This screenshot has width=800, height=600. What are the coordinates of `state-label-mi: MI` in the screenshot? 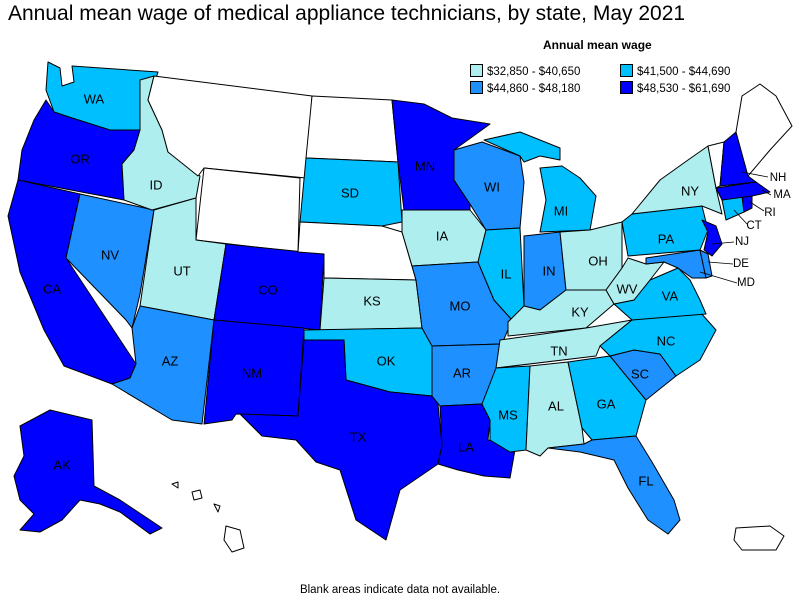 It's located at (561, 210).